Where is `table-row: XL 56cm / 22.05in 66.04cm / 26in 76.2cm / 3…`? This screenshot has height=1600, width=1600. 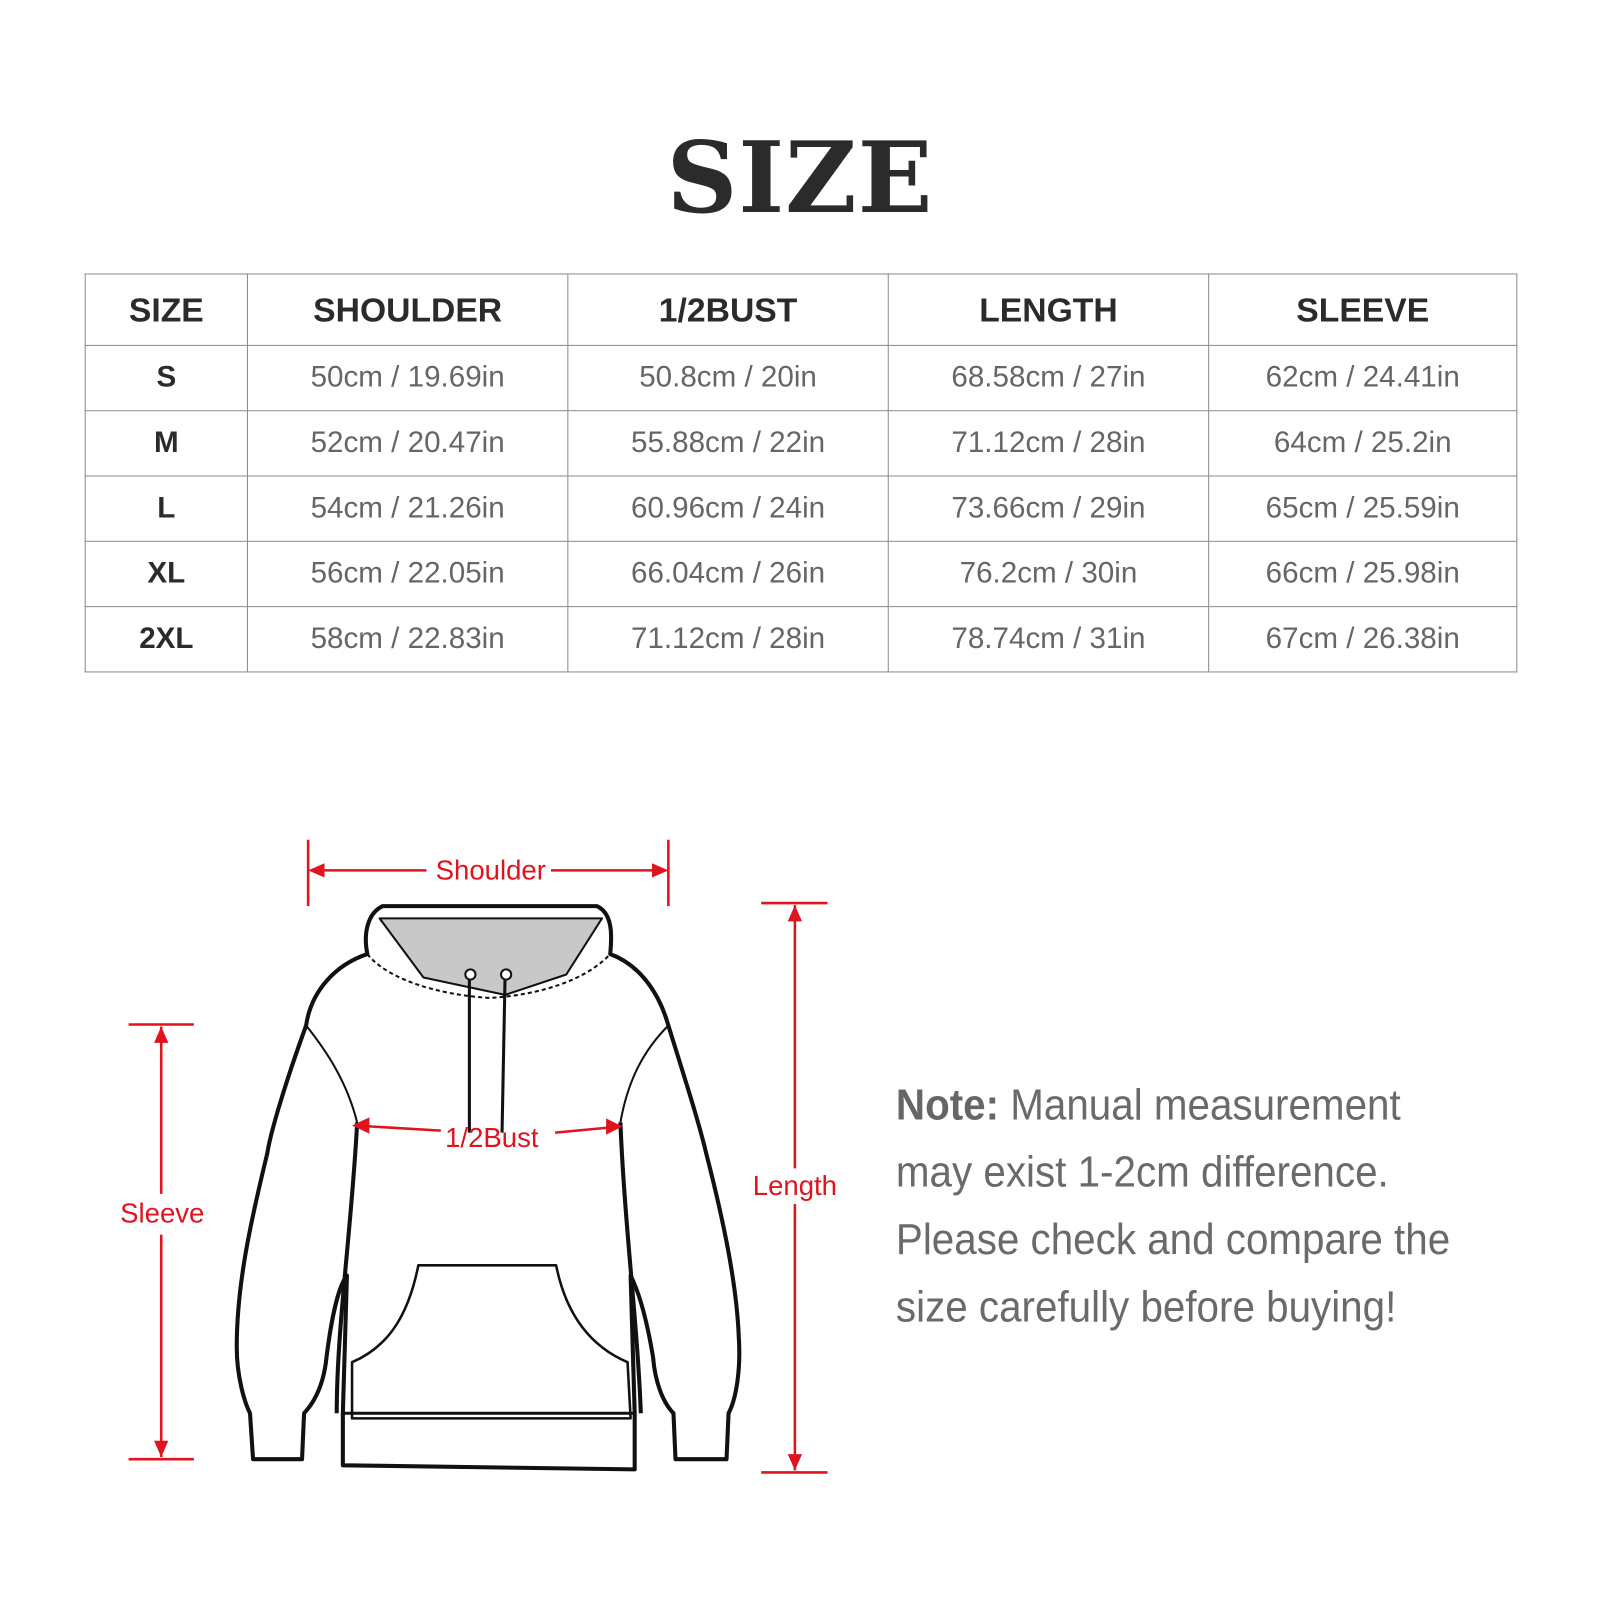 table-row: XL 56cm / 22.05in 66.04cm / 26in 76.2cm / 3… is located at coordinates (801, 574).